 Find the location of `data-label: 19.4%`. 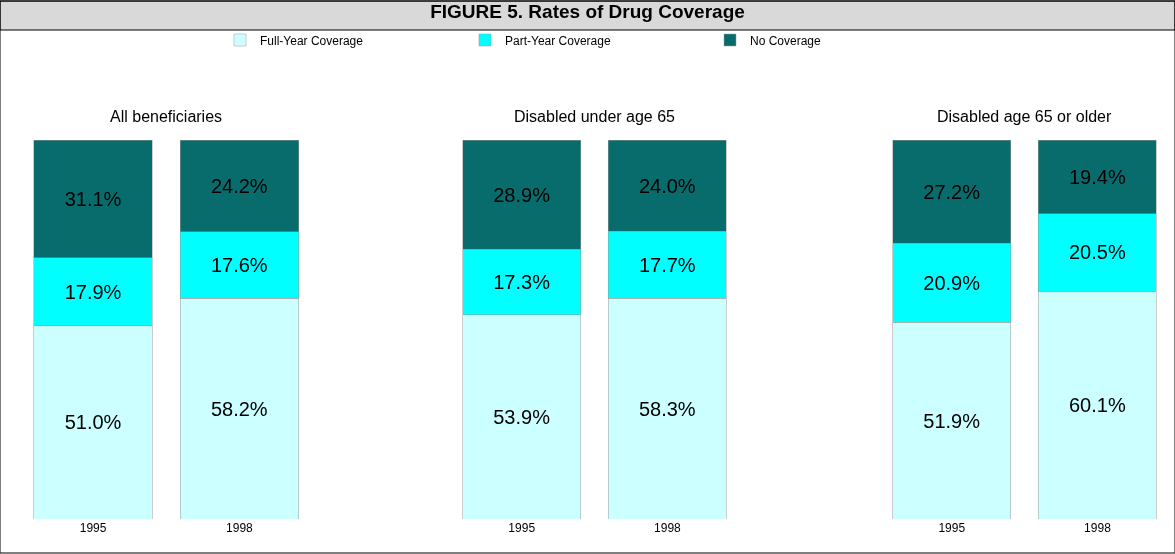

data-label: 19.4% is located at coordinates (1097, 176).